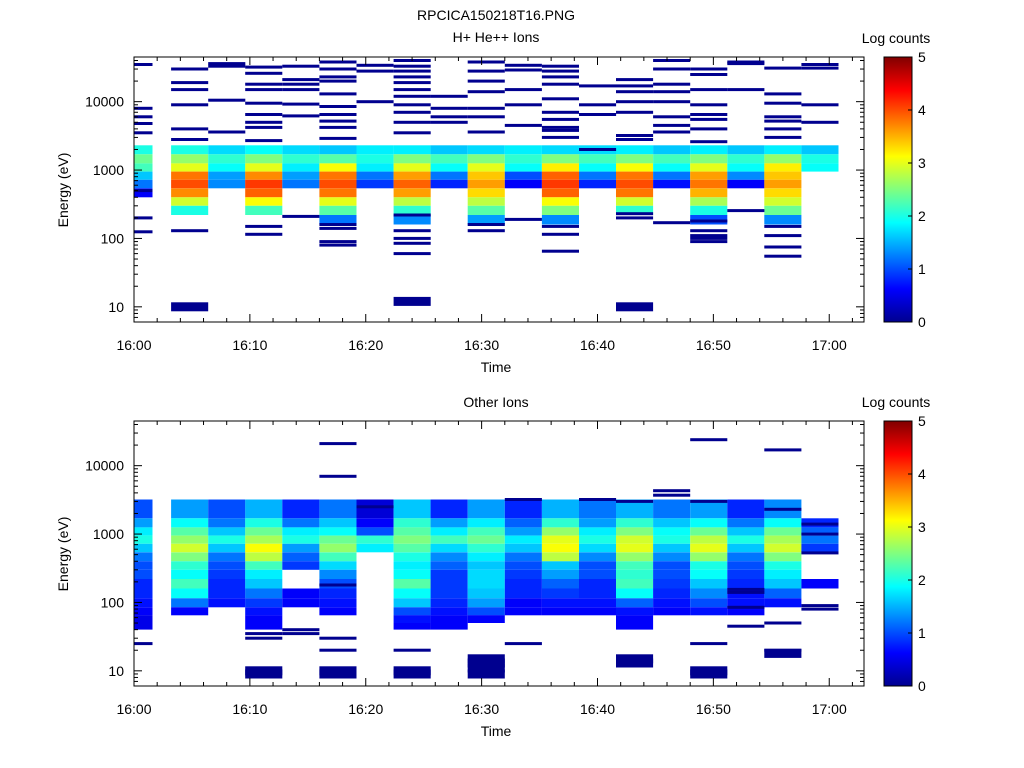 The image size is (1024, 768). What do you see at coordinates (481, 709) in the screenshot?
I see `x-tick-label: 16:30` at bounding box center [481, 709].